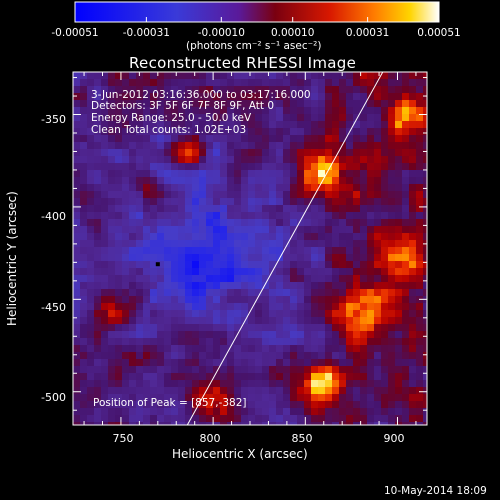  What do you see at coordinates (257, 19) in the screenshot?
I see `colorbar-ticks` at bounding box center [257, 19].